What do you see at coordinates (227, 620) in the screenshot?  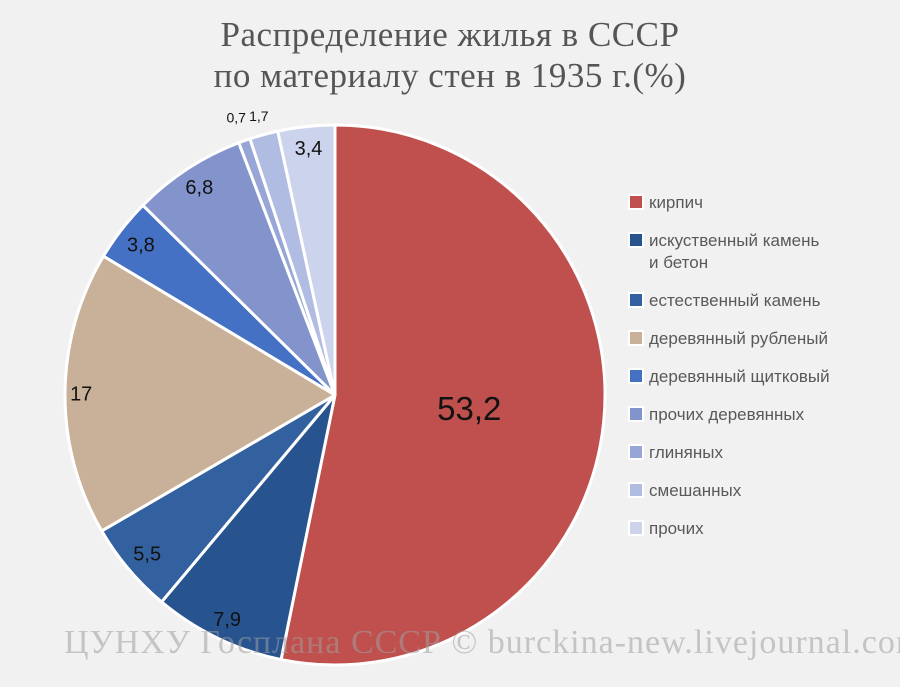 I see `slice-value-label: 7,9` at bounding box center [227, 620].